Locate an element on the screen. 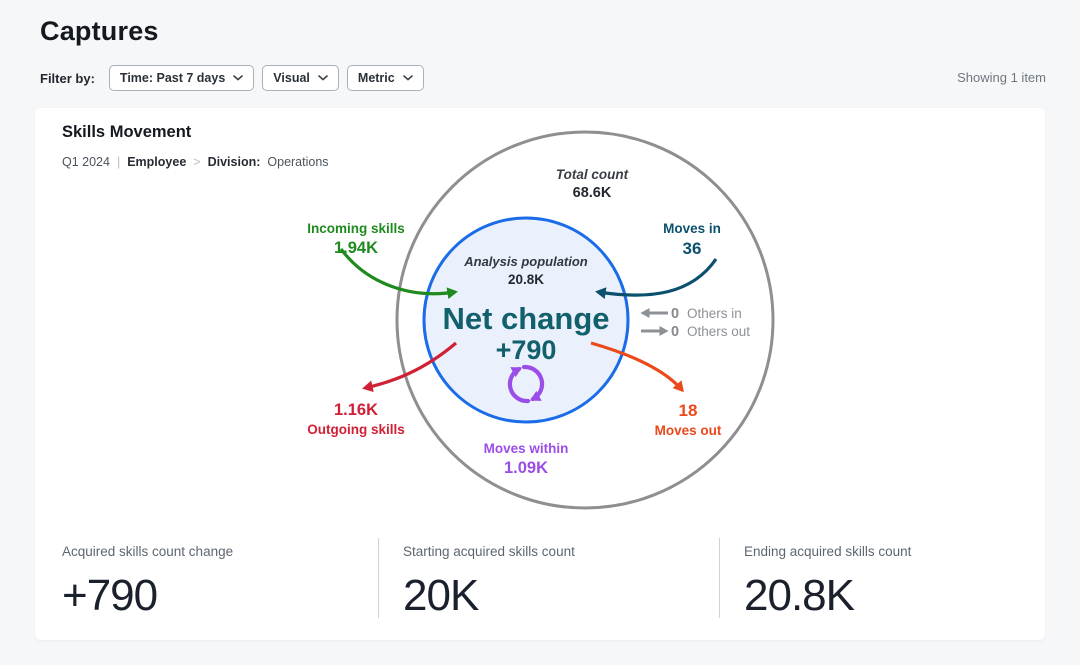 The width and height of the screenshot is (1080, 665). others-out-label: Others out is located at coordinates (718, 331).